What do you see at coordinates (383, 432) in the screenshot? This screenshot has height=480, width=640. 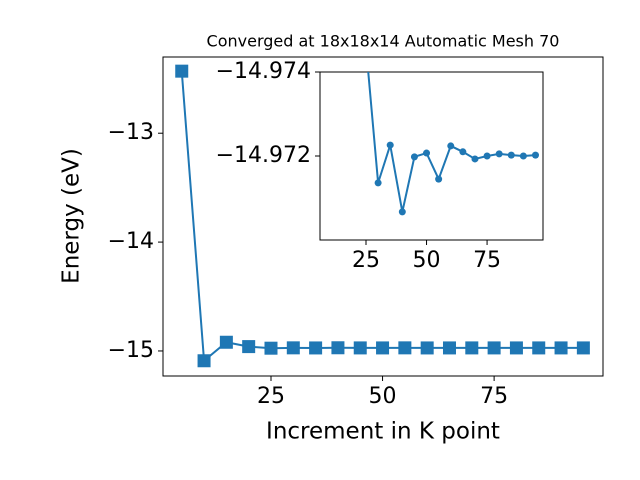 I see `x-axis-label: Increment in K point` at bounding box center [383, 432].